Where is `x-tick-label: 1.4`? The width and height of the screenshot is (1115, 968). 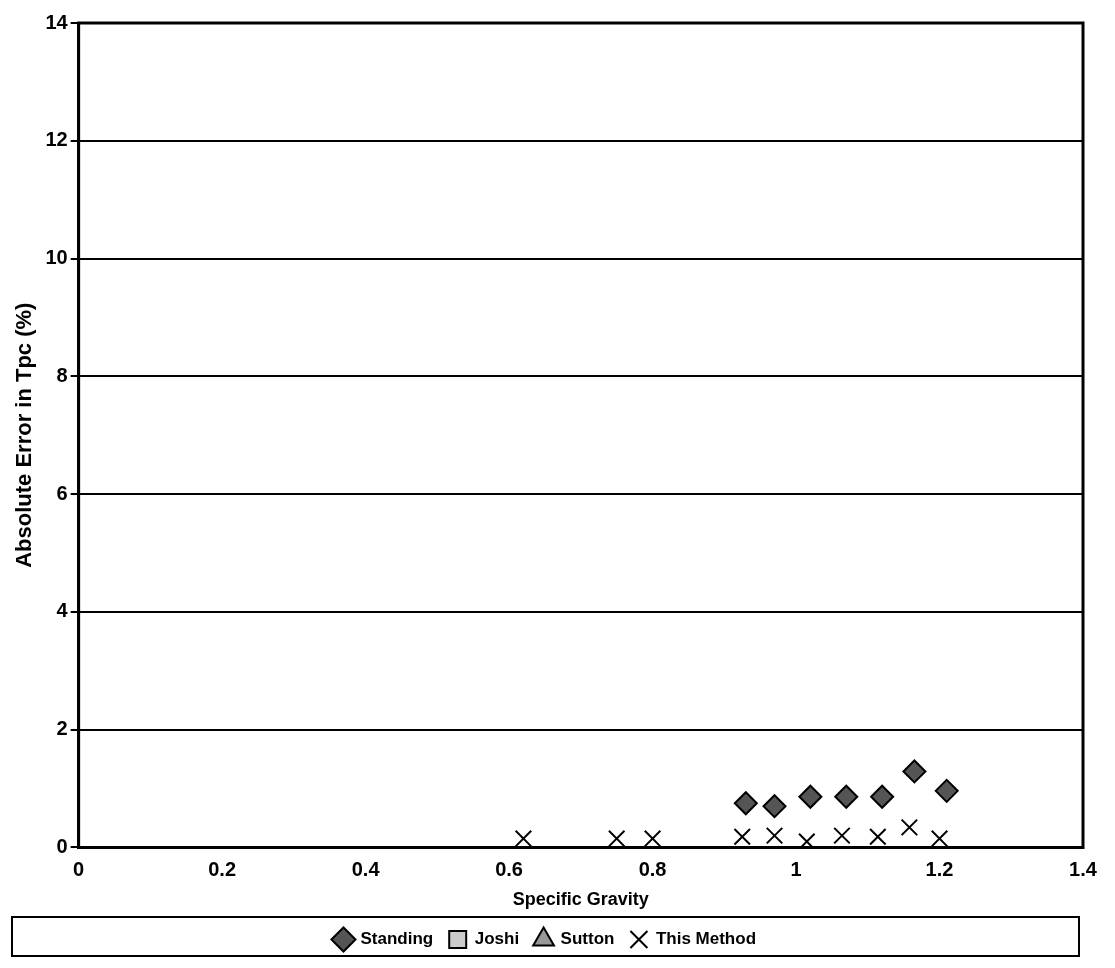 x-tick-label: 1.4 is located at coordinates (1083, 868).